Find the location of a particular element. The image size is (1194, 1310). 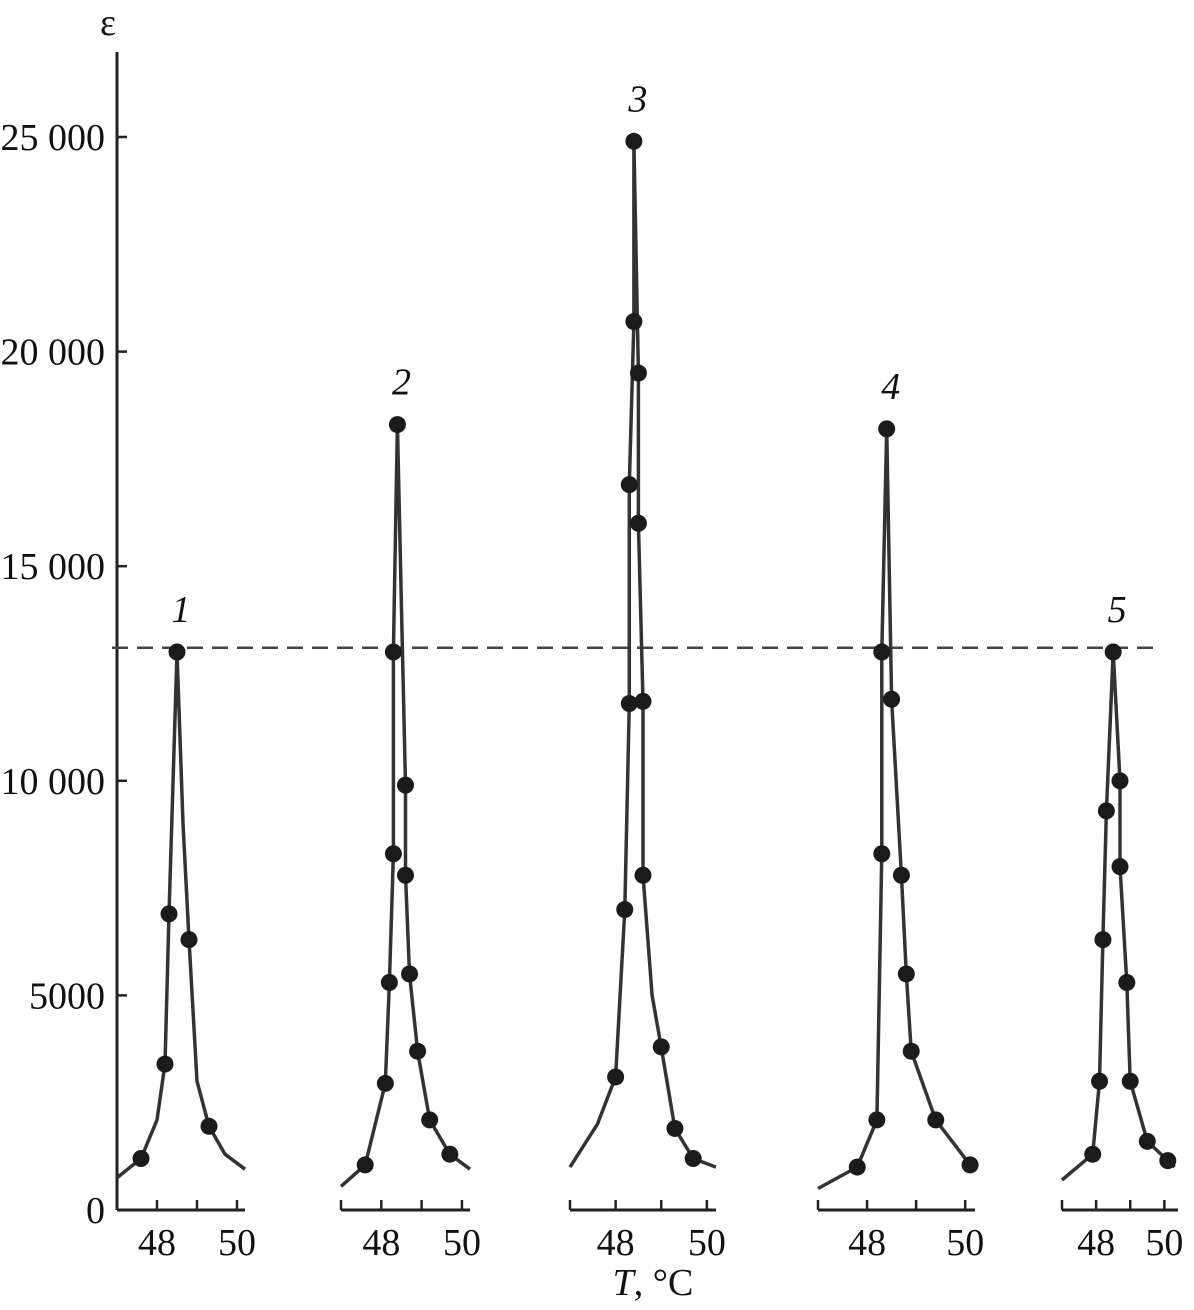

curve-label: 2 is located at coordinates (401, 383).